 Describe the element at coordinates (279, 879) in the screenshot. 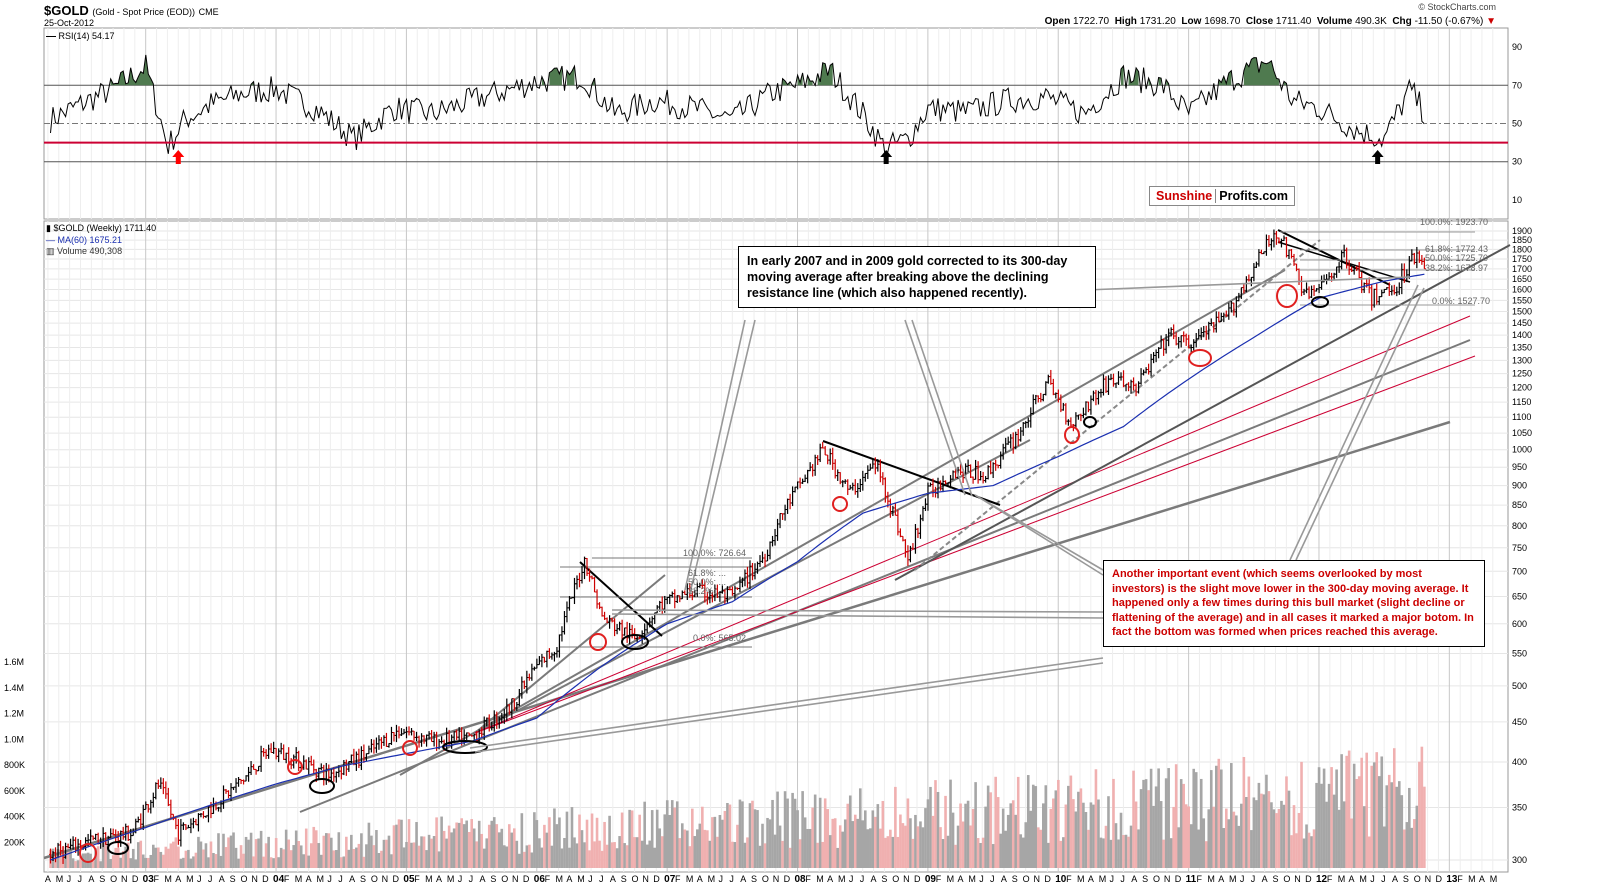

I see `x-tick-label: 04` at that location.